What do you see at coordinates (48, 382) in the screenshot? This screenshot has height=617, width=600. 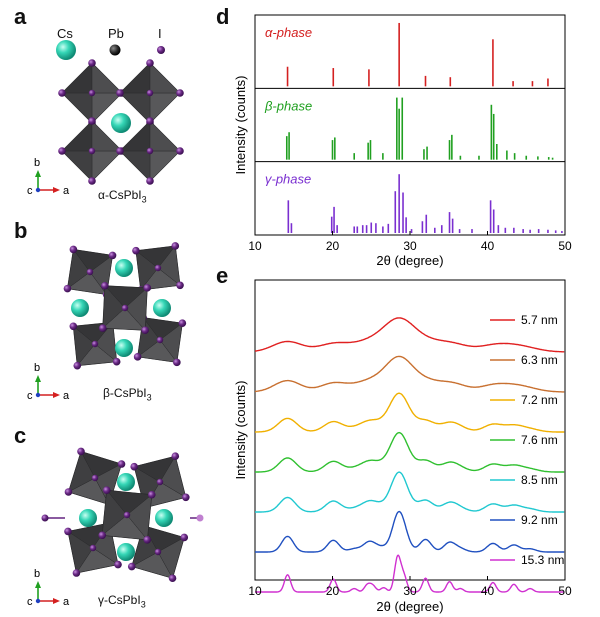 I see `beta-axis-triad: b c a` at bounding box center [48, 382].